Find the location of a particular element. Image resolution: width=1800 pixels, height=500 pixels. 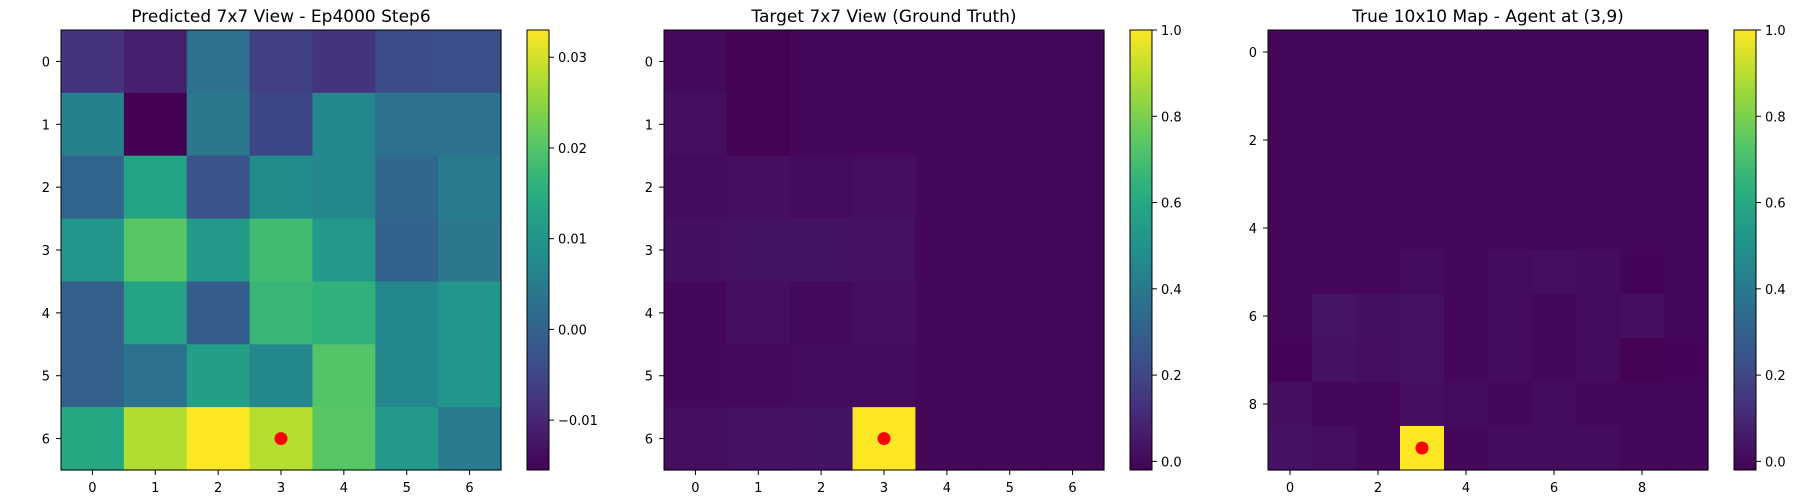

colorbar-tick-label: 0.4 is located at coordinates (1775, 290).